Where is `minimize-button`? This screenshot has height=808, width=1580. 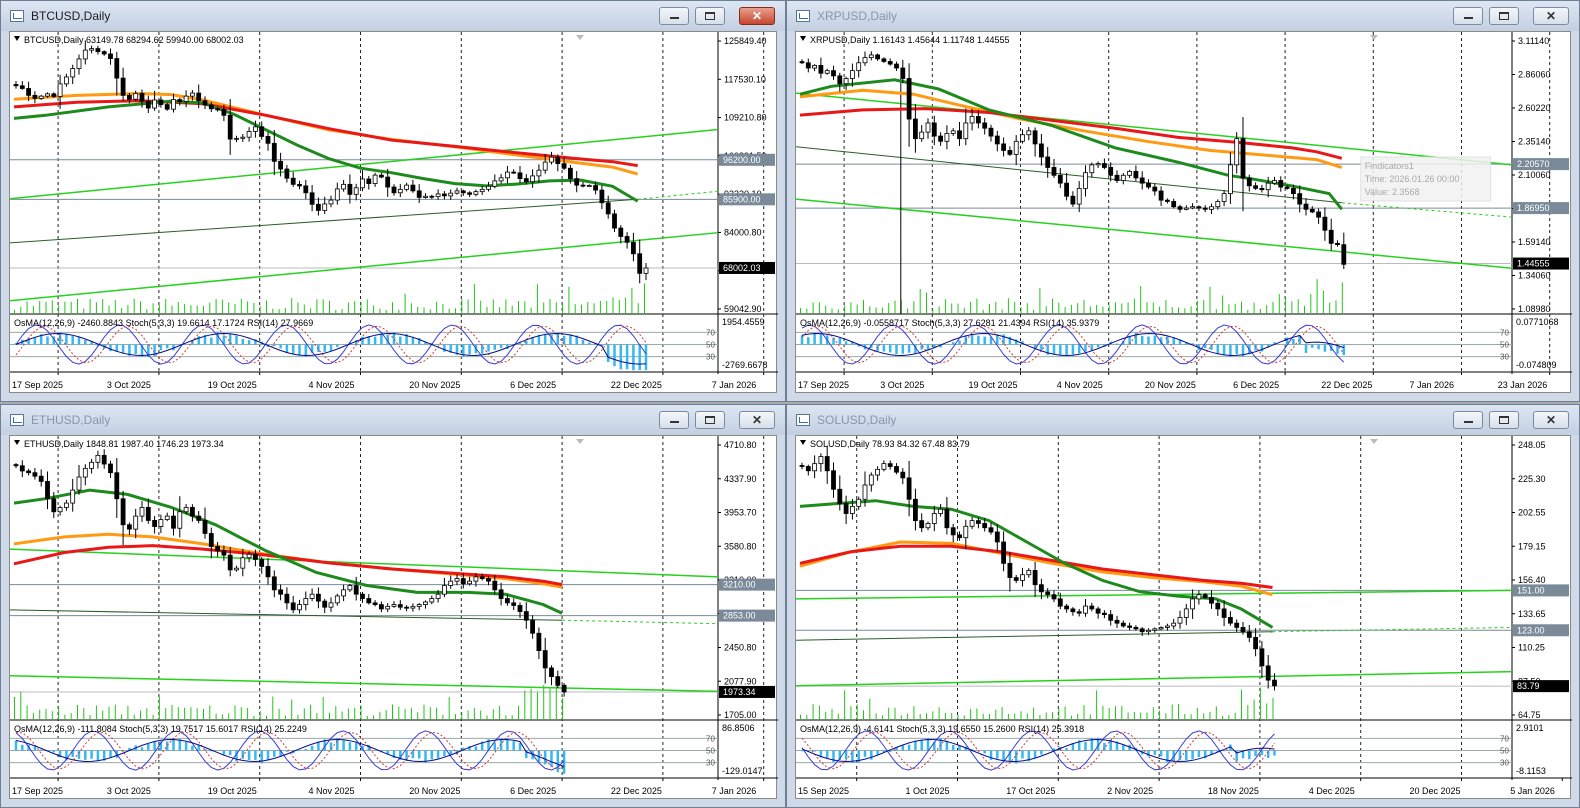 minimize-button is located at coordinates (674, 16).